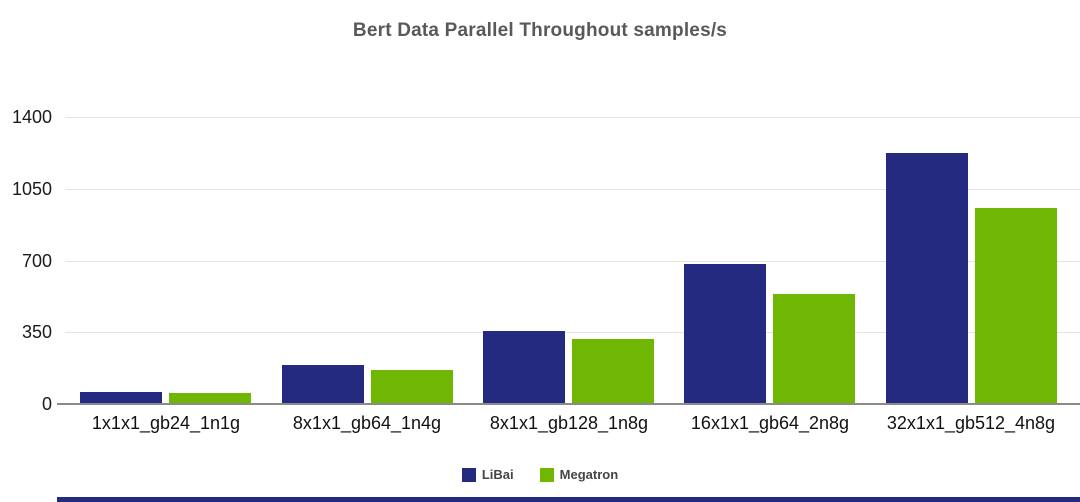  What do you see at coordinates (31, 117) in the screenshot?
I see `y-tick-label: 1400` at bounding box center [31, 117].